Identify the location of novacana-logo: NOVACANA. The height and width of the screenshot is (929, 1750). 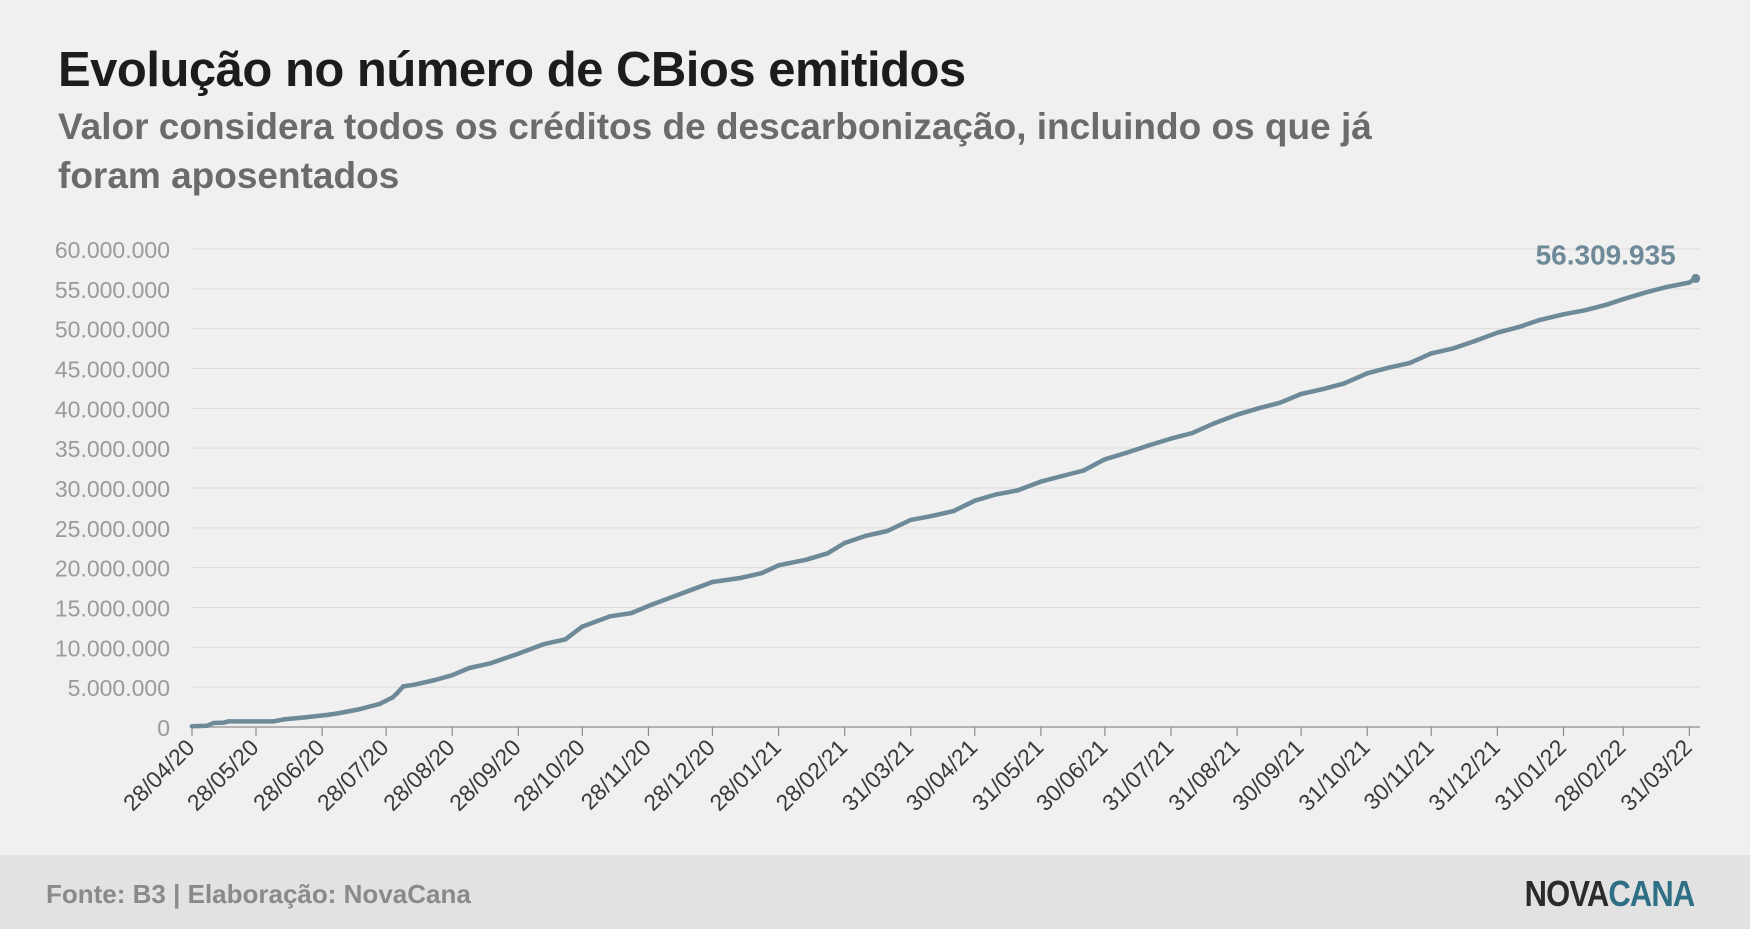
(1609, 894).